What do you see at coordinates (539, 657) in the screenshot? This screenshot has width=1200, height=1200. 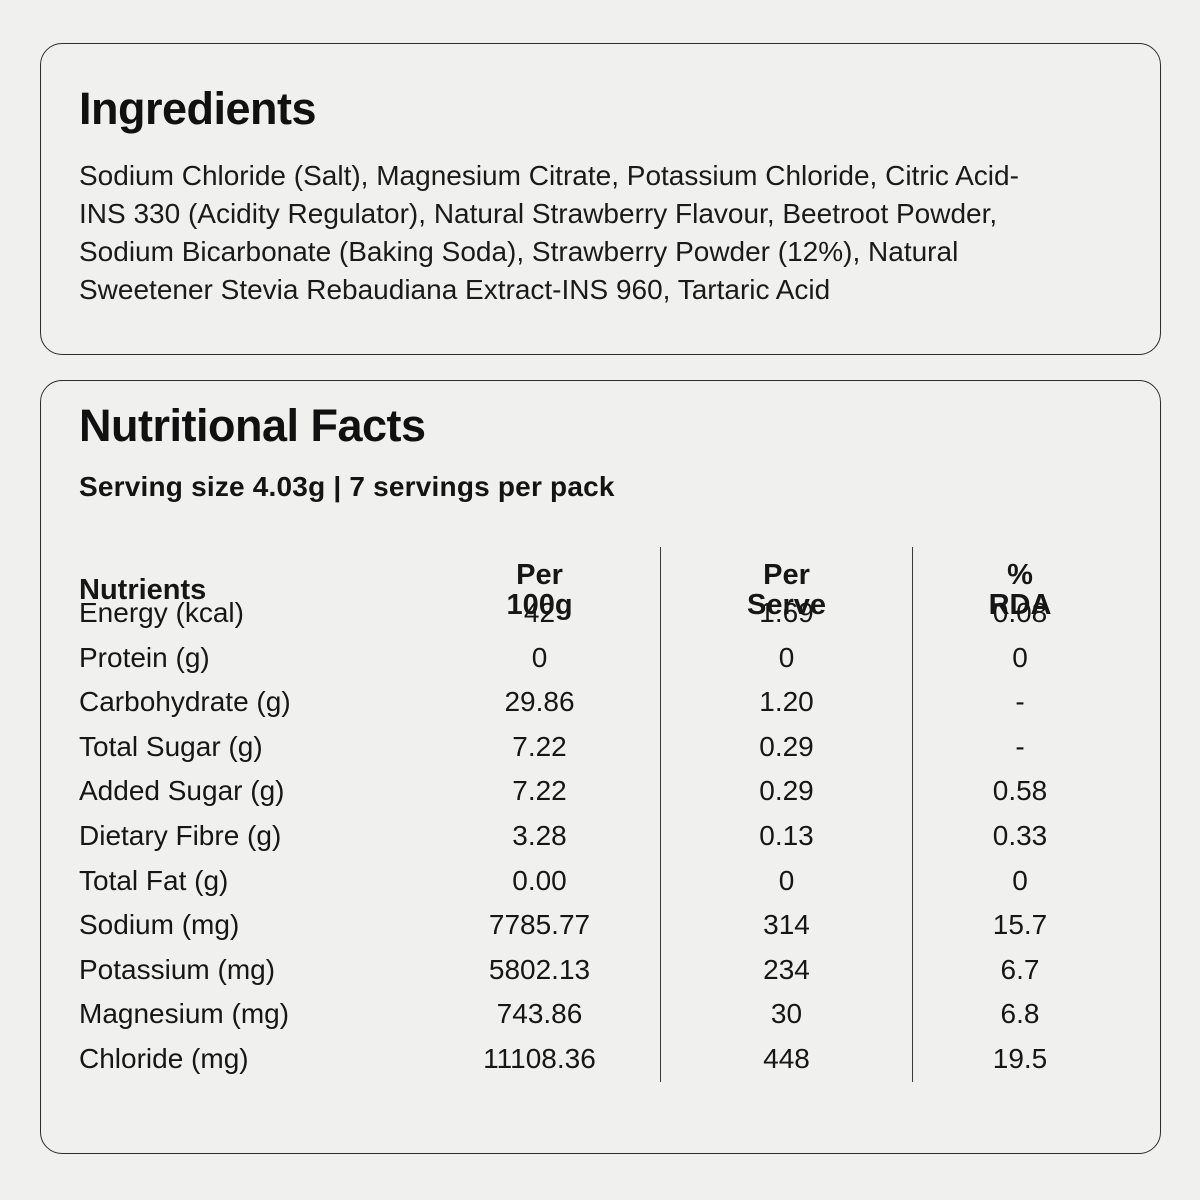 I see `value-per-100g: 0` at bounding box center [539, 657].